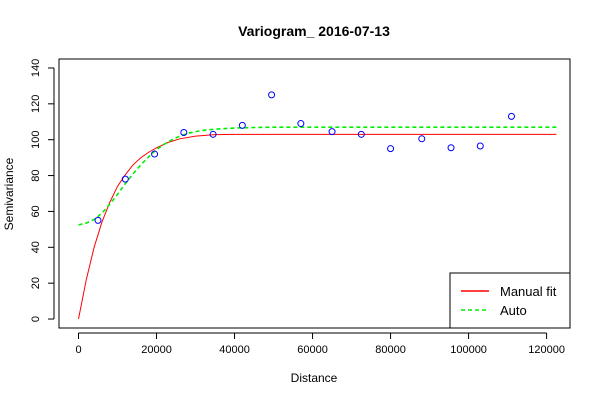 The height and width of the screenshot is (400, 600). I want to click on y-tick-label: 20, so click(36, 283).